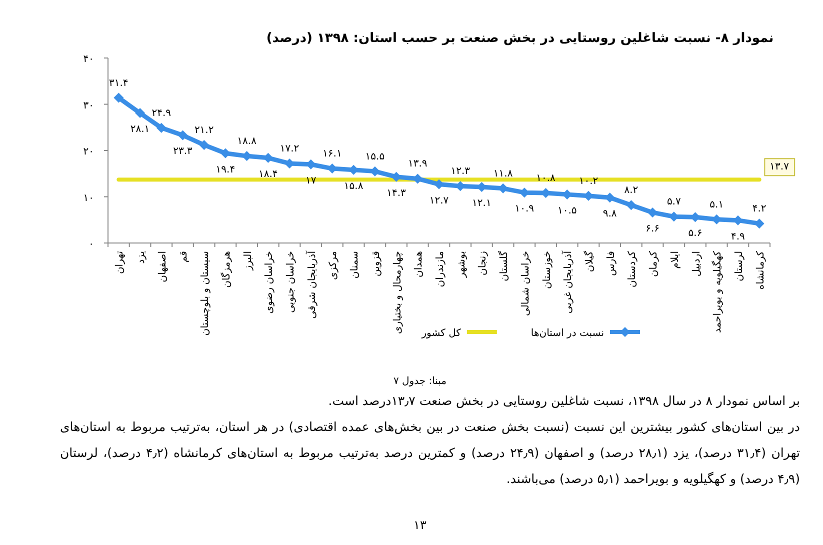  Describe the element at coordinates (355, 265) in the screenshot. I see `x-tick-label: سمنان` at that location.